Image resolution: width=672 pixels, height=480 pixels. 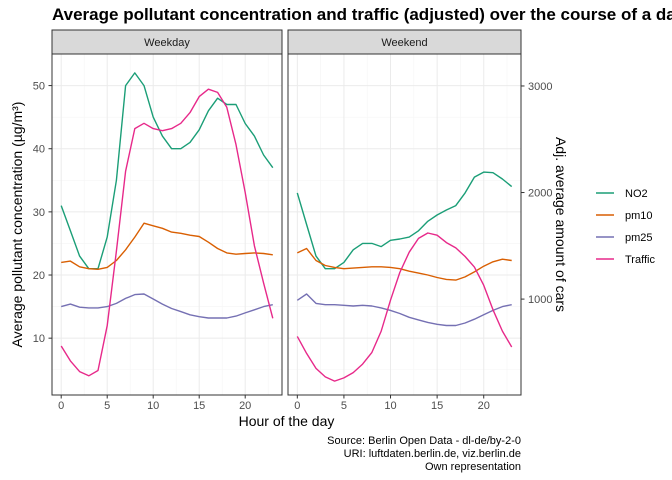 I want to click on series-line-no2-weekend, so click(x=404, y=220).